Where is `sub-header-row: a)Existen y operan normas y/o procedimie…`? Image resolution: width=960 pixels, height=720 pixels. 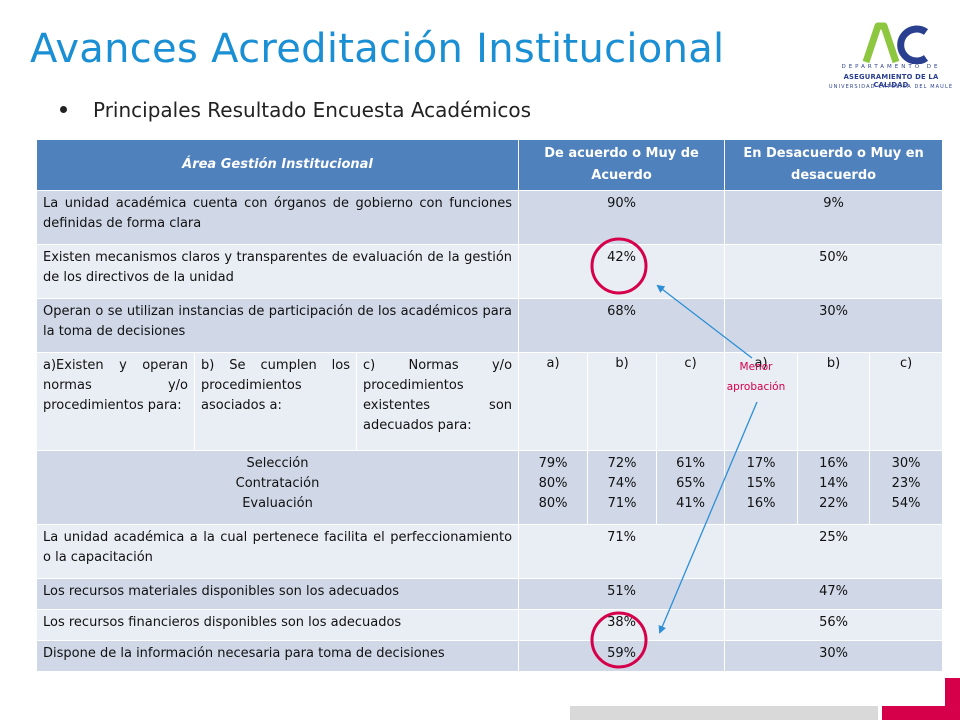 sub-header-row: a)Existen y operan normas y/o procedimie… is located at coordinates (490, 401).